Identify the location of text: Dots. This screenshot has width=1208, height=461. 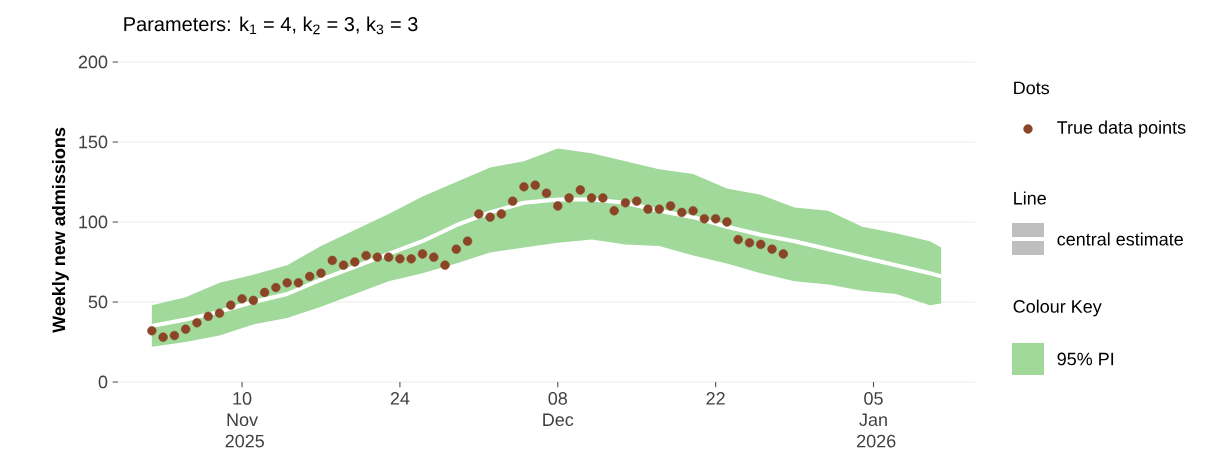
(1032, 88).